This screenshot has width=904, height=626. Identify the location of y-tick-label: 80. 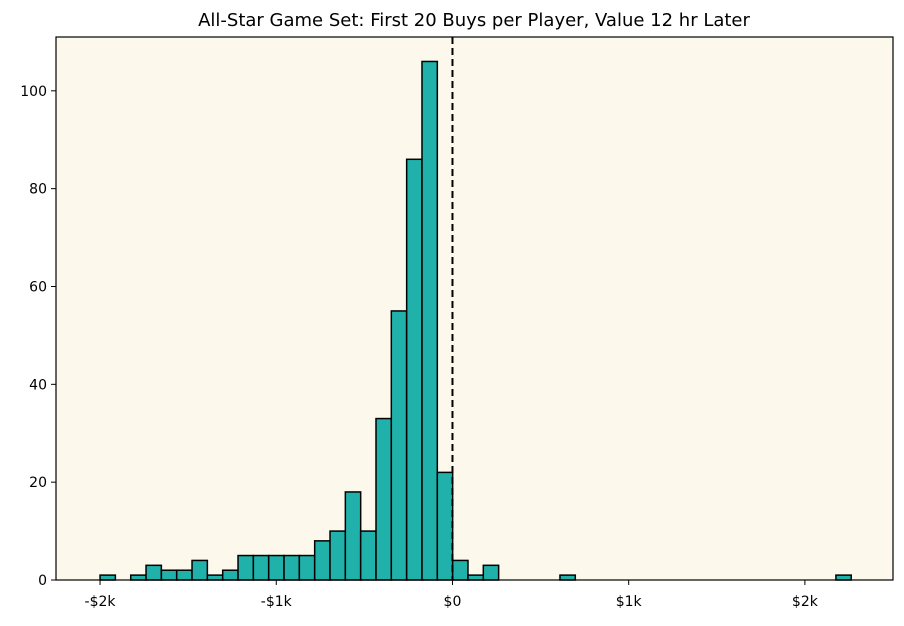
(38, 190).